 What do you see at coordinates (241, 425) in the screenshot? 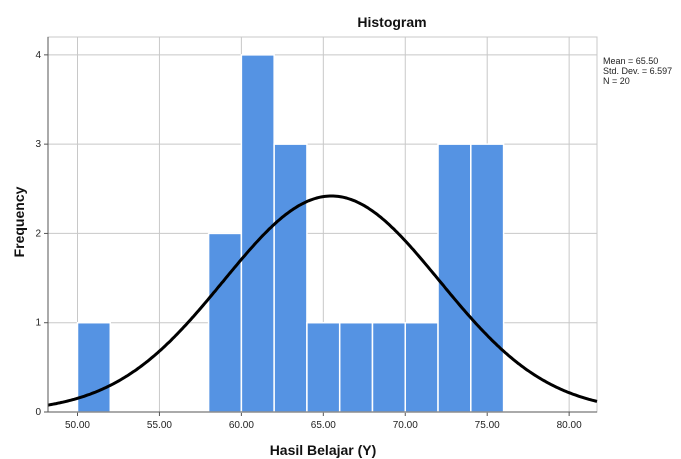
I see `x-tick-label: 60.00` at bounding box center [241, 425].